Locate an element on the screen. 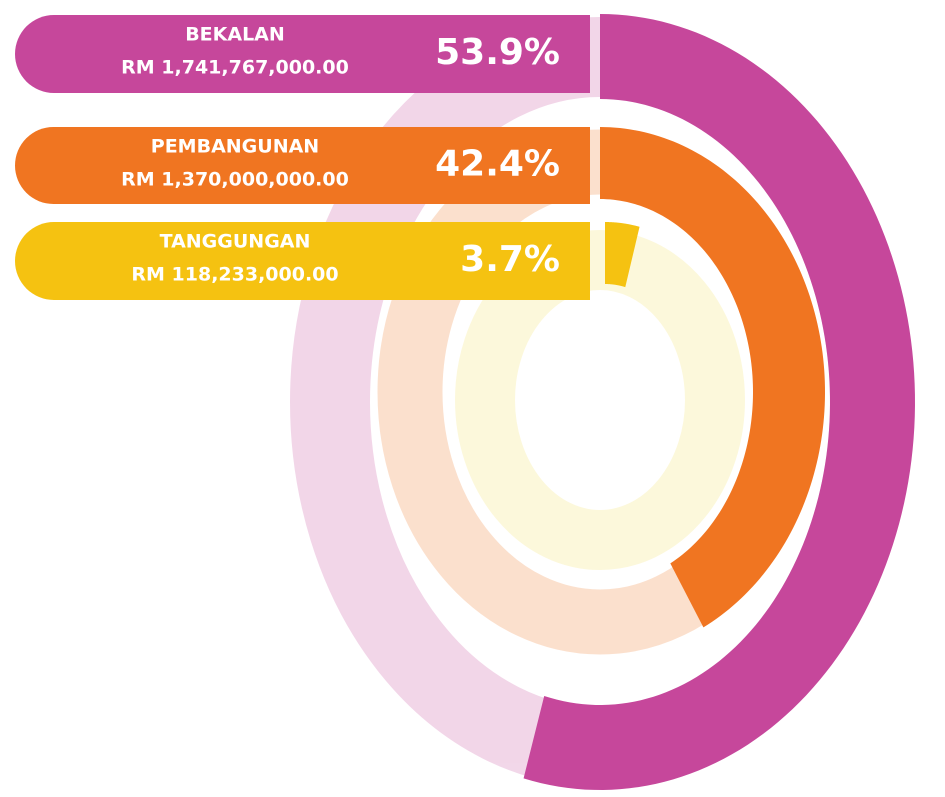 Image resolution: width=945 pixels, height=797 pixels. category-label: TANGGUNGAN is located at coordinates (235, 242).